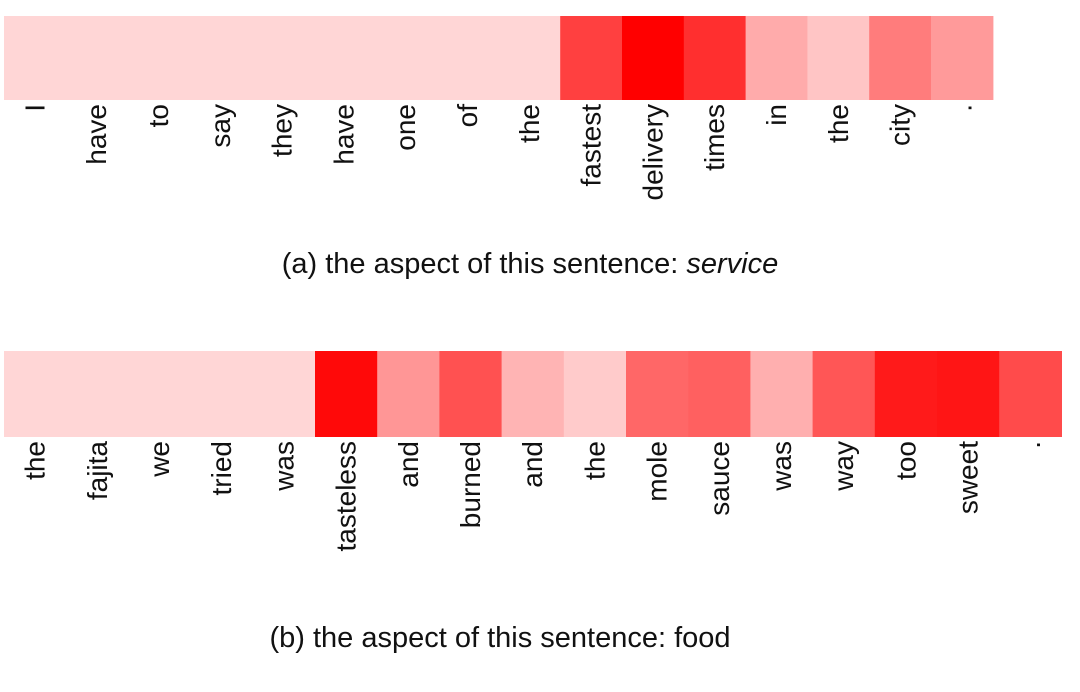 This screenshot has width=1080, height=692. Describe the element at coordinates (158, 115) in the screenshot. I see `token-label-2: to` at that location.